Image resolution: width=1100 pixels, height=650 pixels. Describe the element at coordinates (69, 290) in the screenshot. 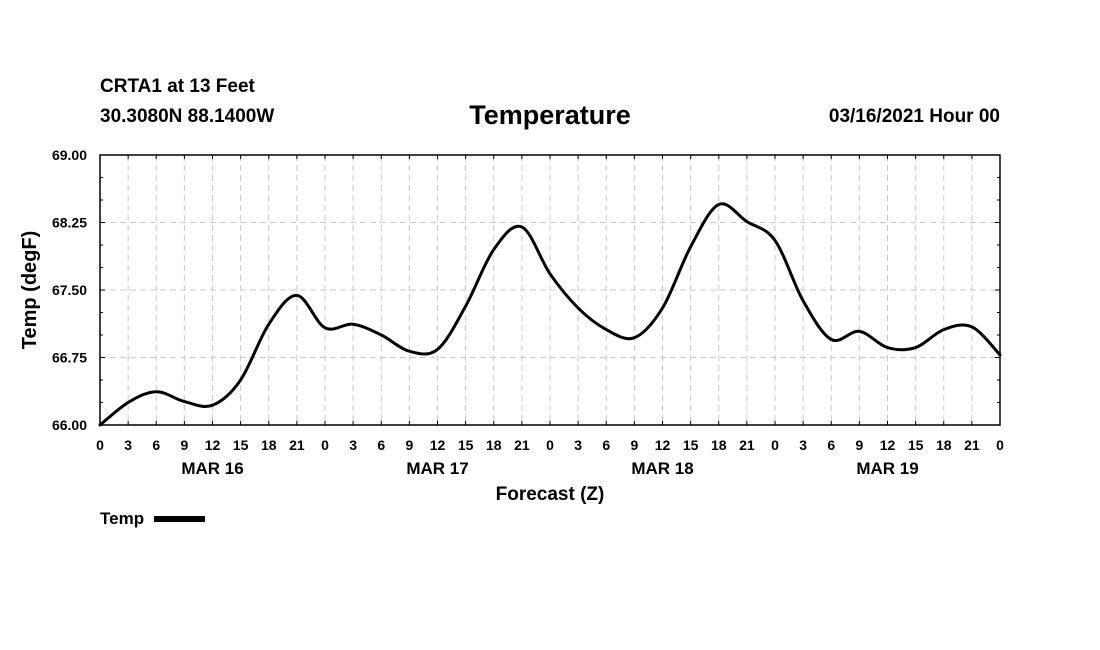

I see `y-tick-label: 67.50` at that location.